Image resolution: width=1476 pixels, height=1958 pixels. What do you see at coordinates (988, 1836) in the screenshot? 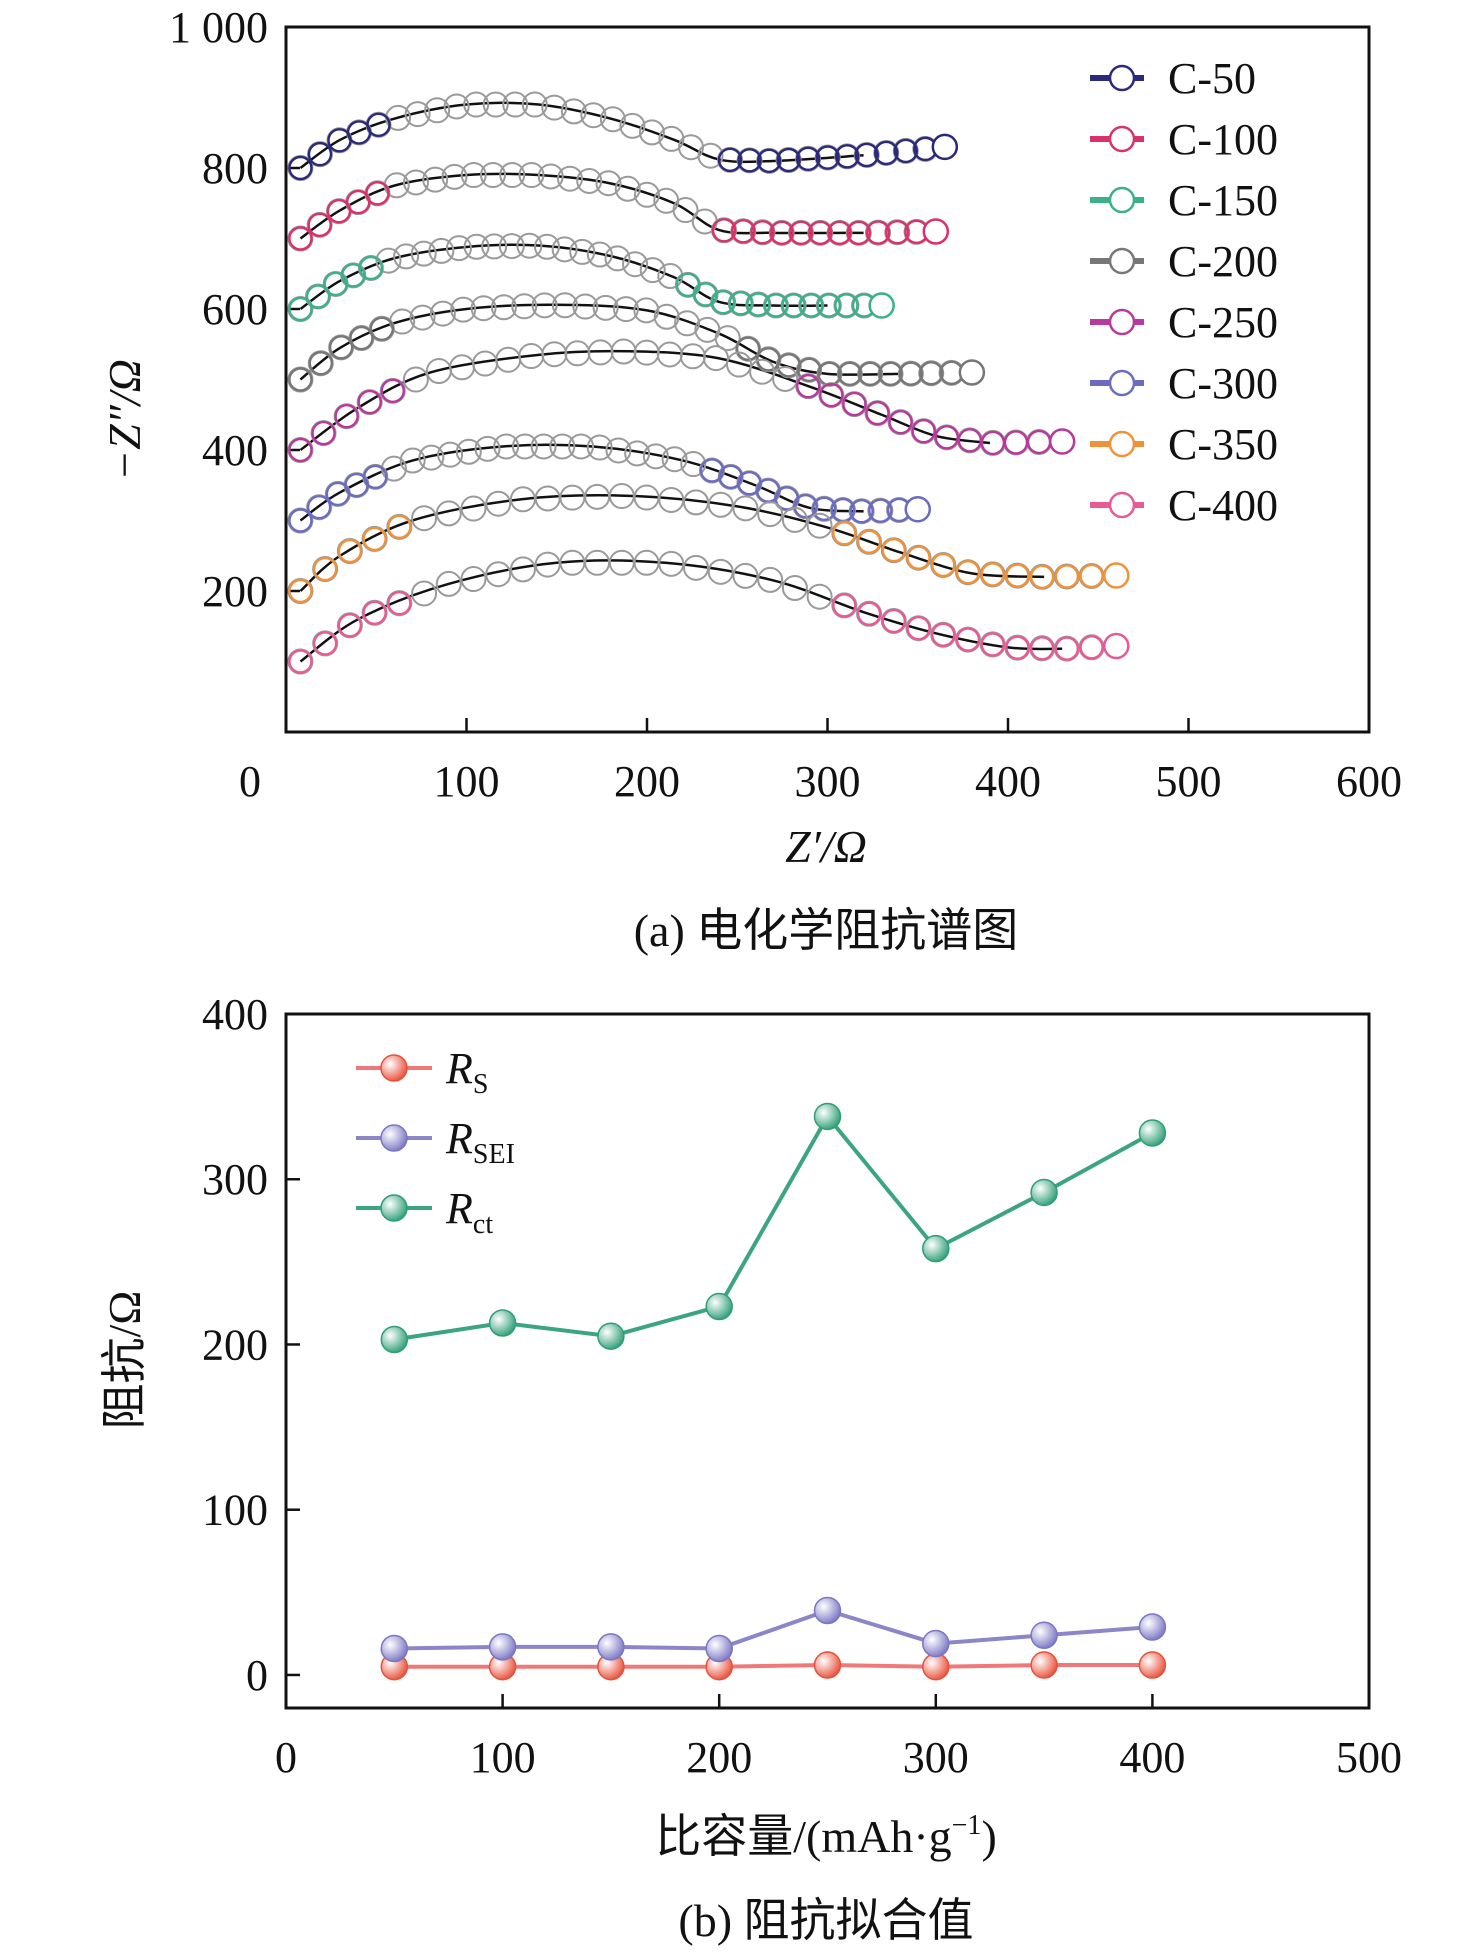
I see `panel-b-xlabel-close: )` at bounding box center [988, 1836].